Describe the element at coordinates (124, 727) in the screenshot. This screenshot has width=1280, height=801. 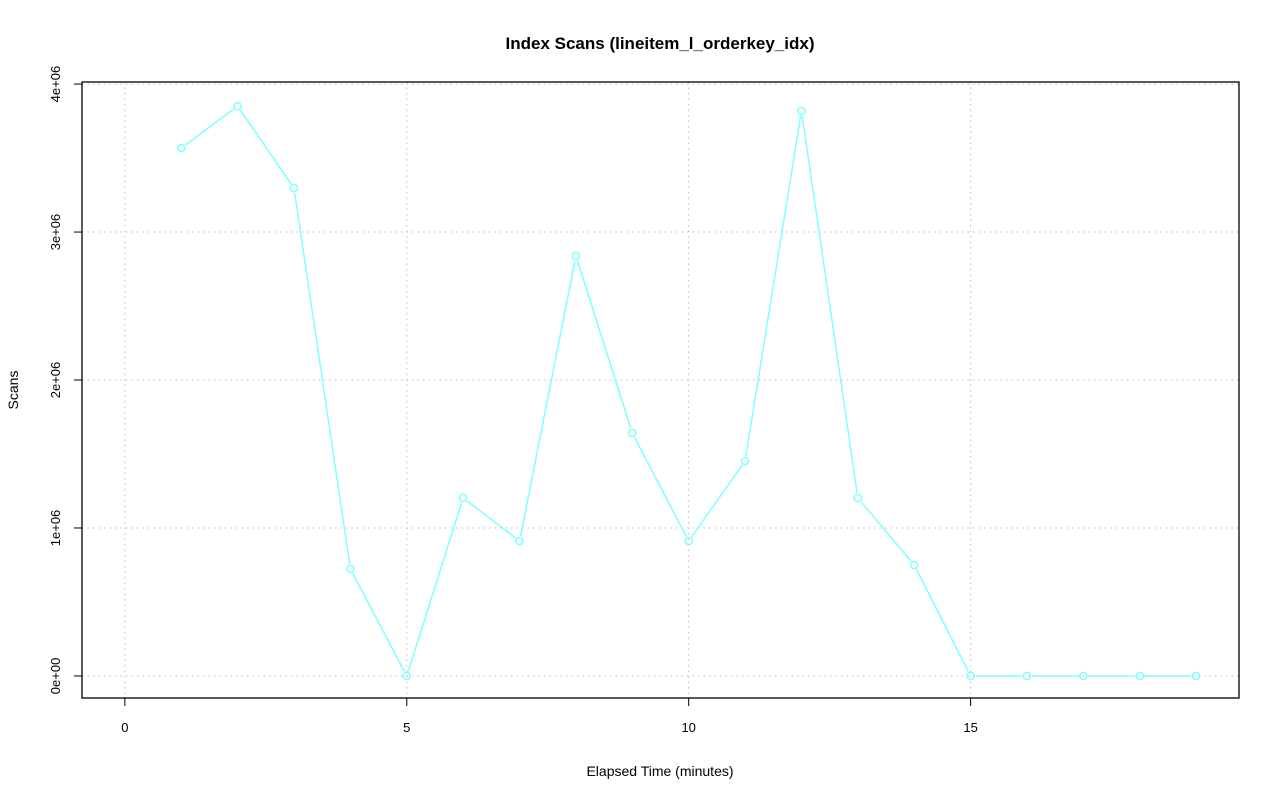
I see `x-tick-label: 0` at that location.